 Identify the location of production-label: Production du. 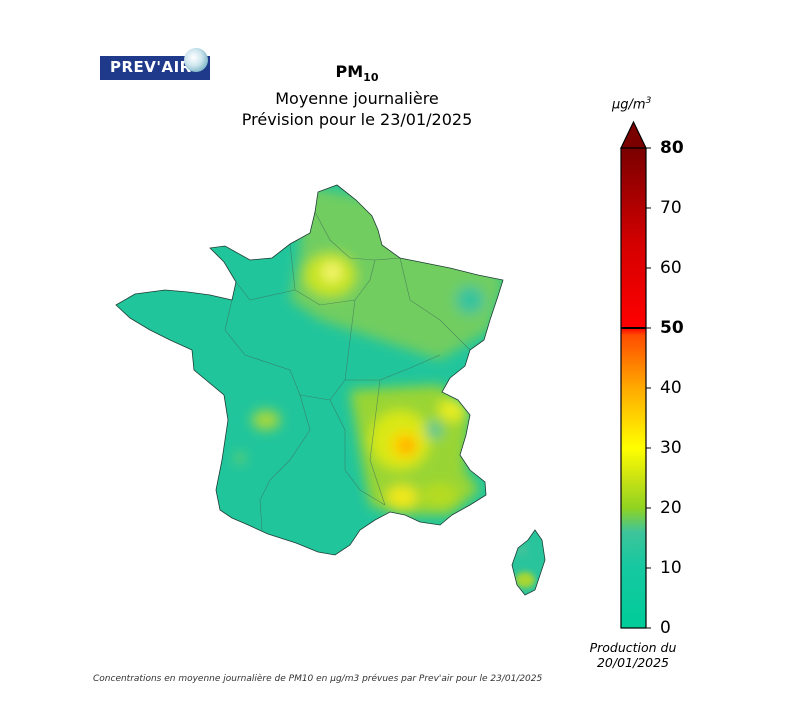
(633, 647).